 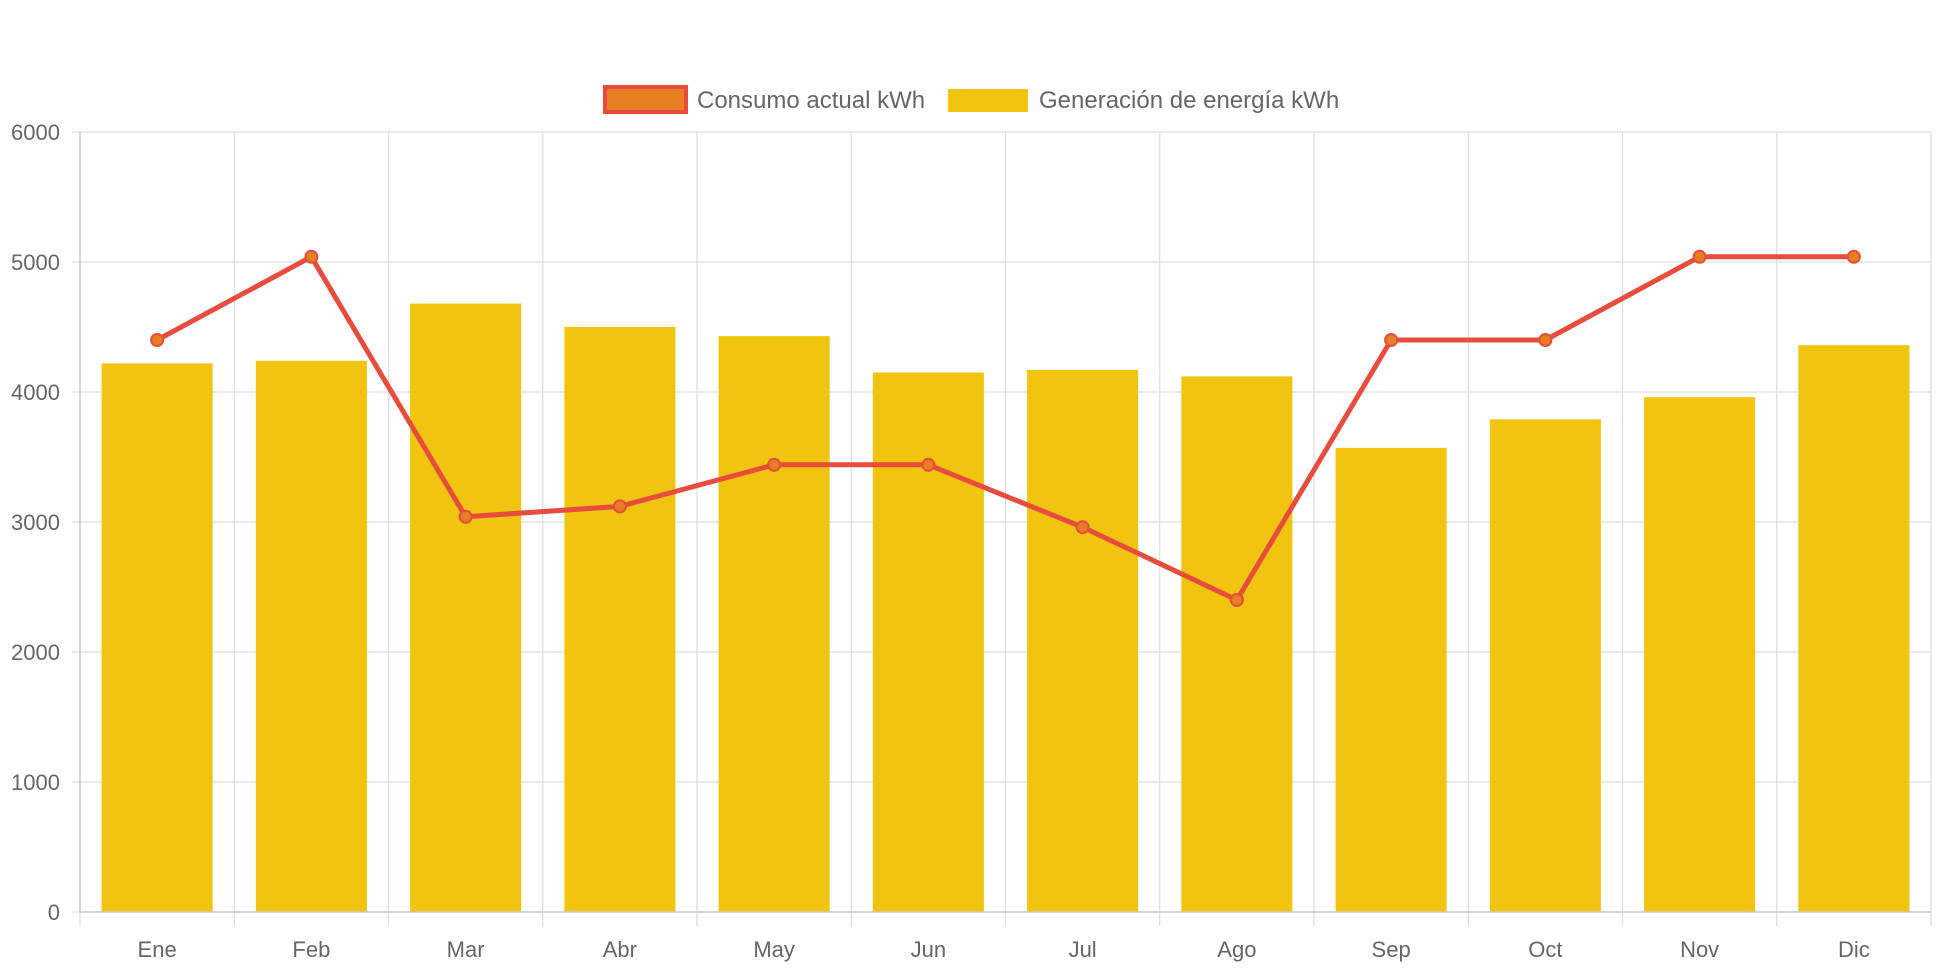 What do you see at coordinates (311, 949) in the screenshot?
I see `x-tick-label: Feb` at bounding box center [311, 949].